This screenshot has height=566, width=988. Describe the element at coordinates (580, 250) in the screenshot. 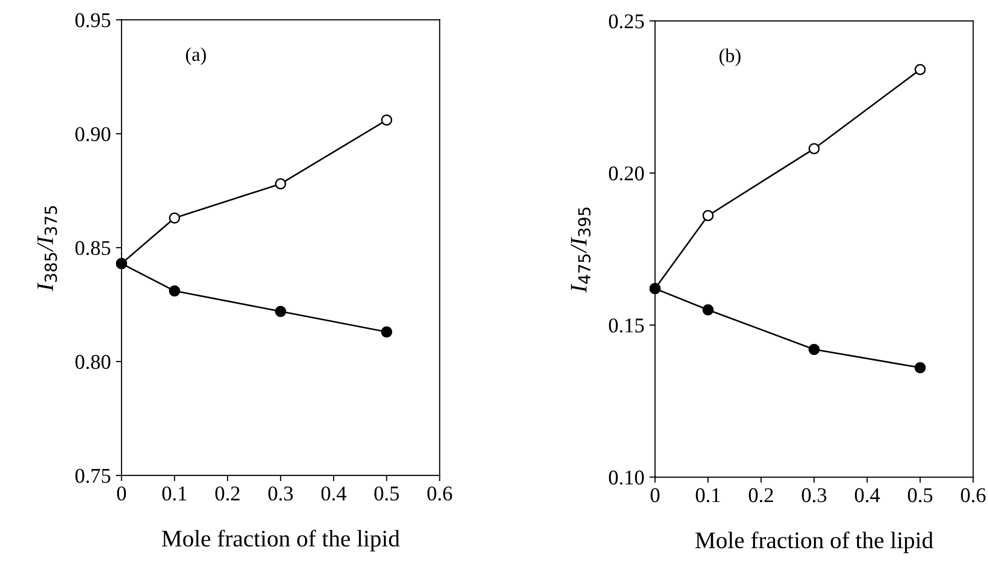

I see `y-axis-title: I$_{475}$/I$_{395}$` at that location.